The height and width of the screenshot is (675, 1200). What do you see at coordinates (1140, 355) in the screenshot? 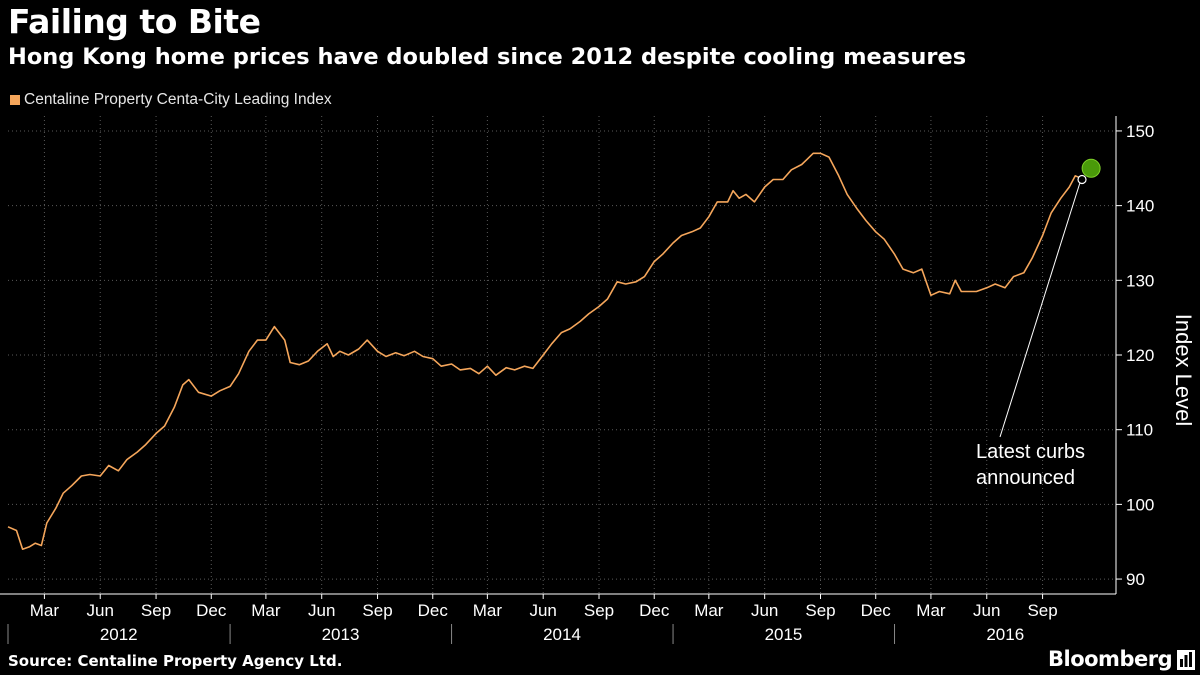
I see `y-tick-label: 120` at bounding box center [1140, 355].